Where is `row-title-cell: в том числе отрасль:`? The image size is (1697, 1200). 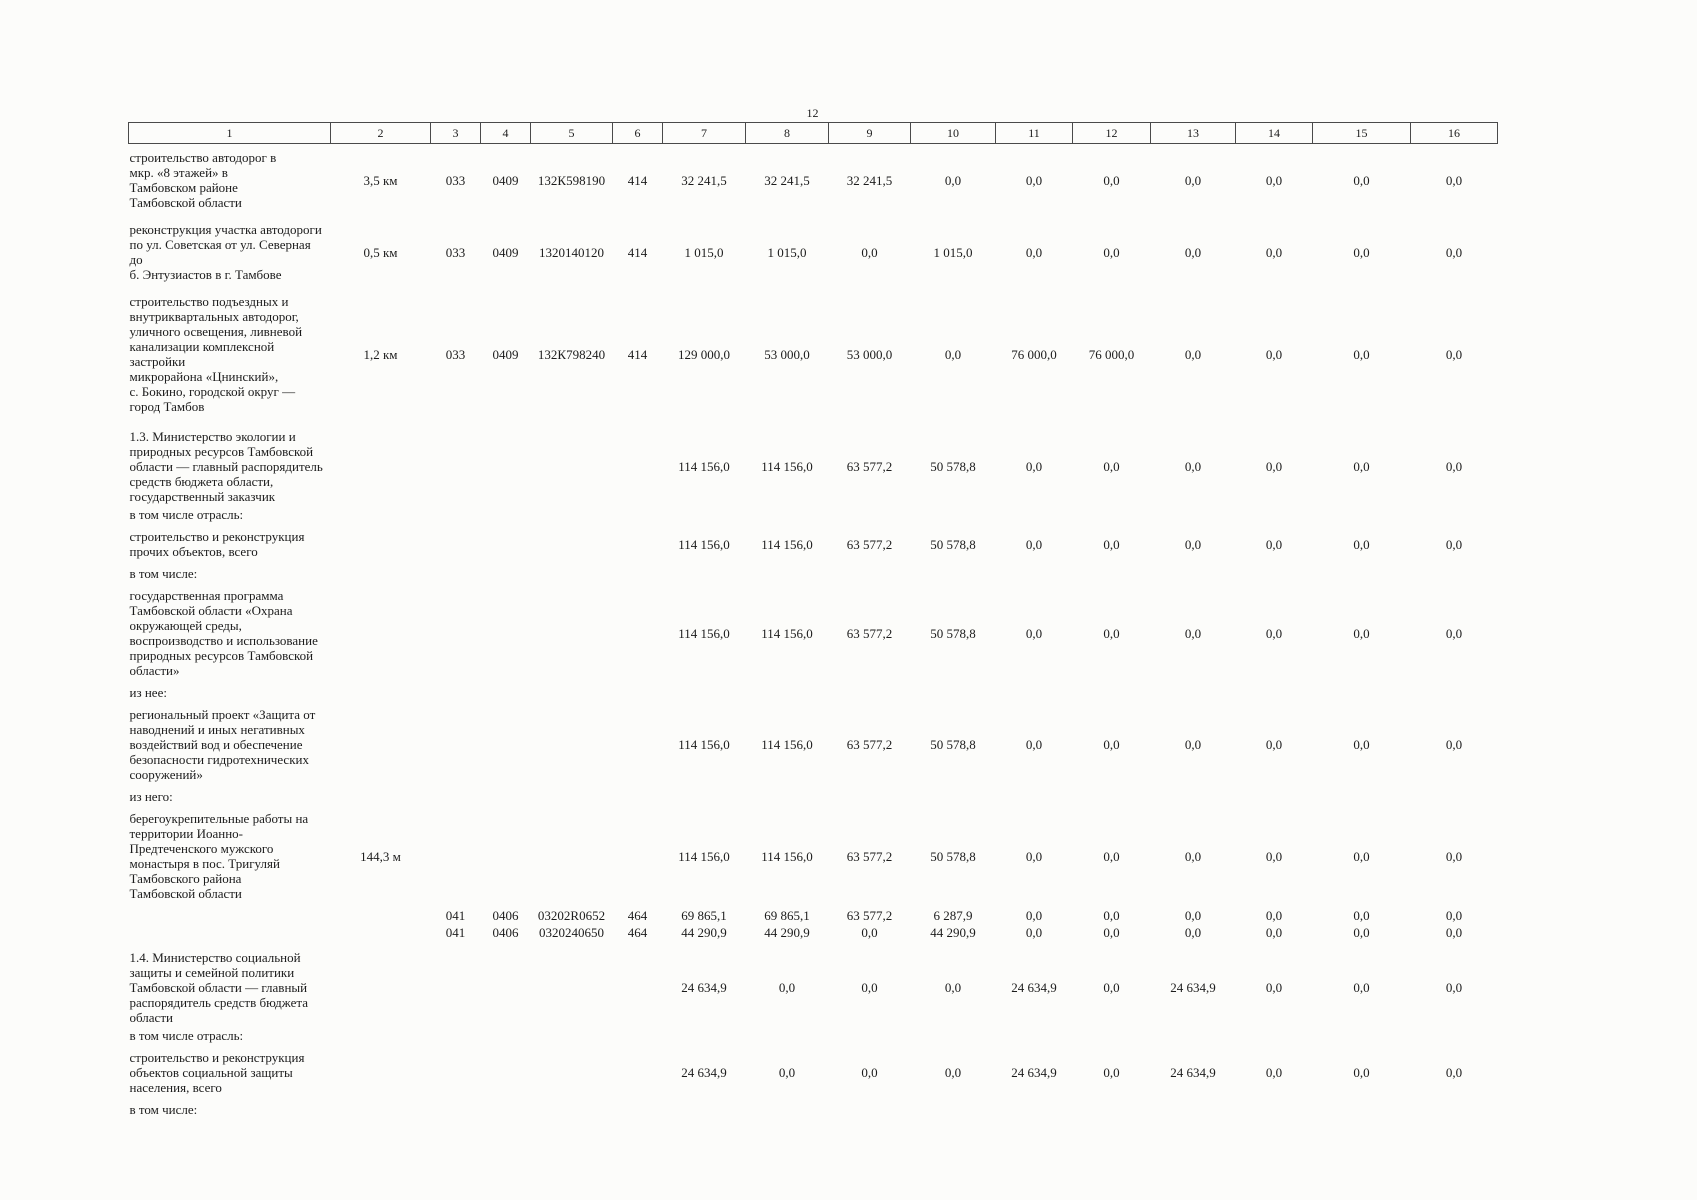 row-title-cell: в том числе отрасль: is located at coordinates (186, 514).